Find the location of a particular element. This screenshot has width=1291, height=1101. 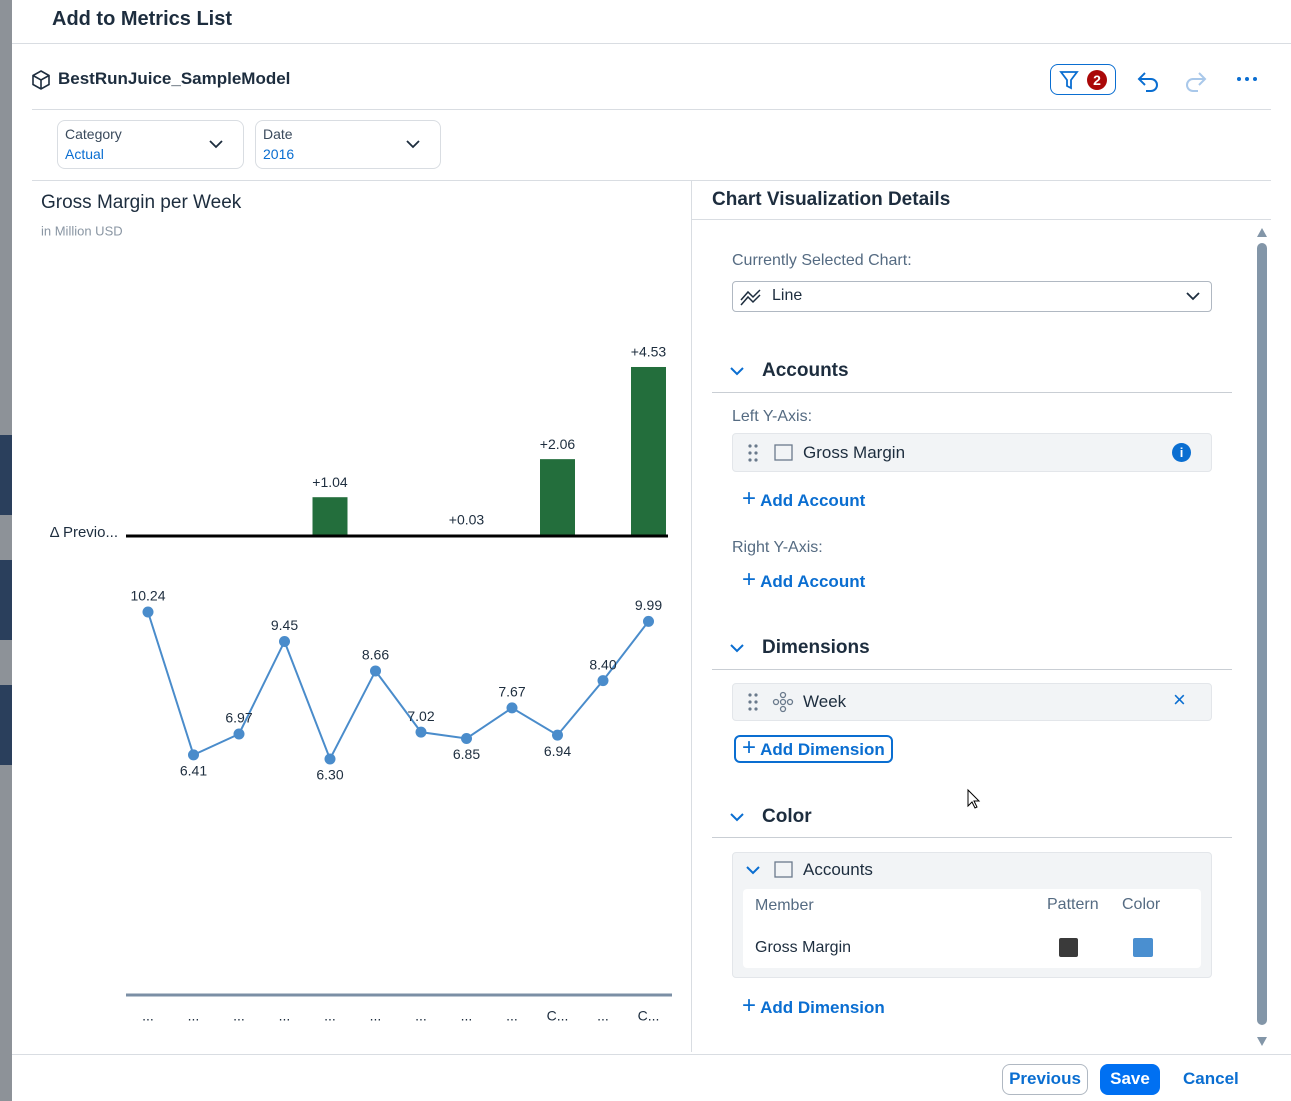

data-label: 6.30 is located at coordinates (329, 775).